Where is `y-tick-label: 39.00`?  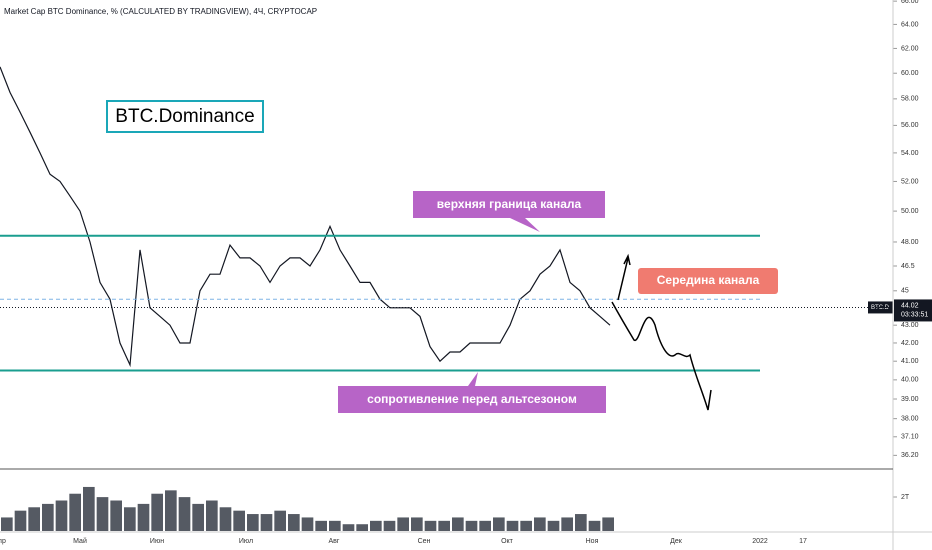
y-tick-label: 39.00 is located at coordinates (910, 399).